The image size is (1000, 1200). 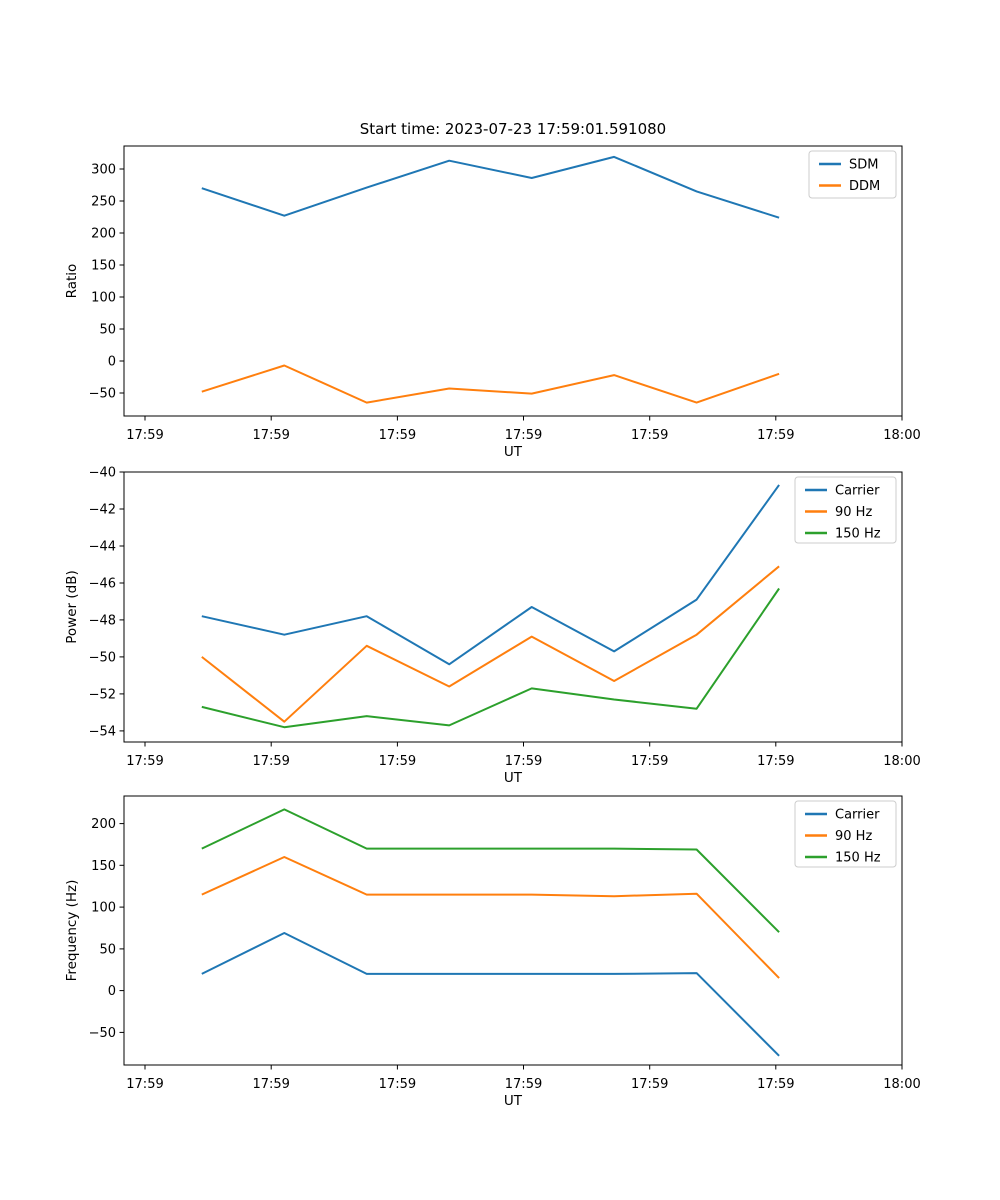 I want to click on y-axis-title: Power (dB), so click(x=72, y=606).